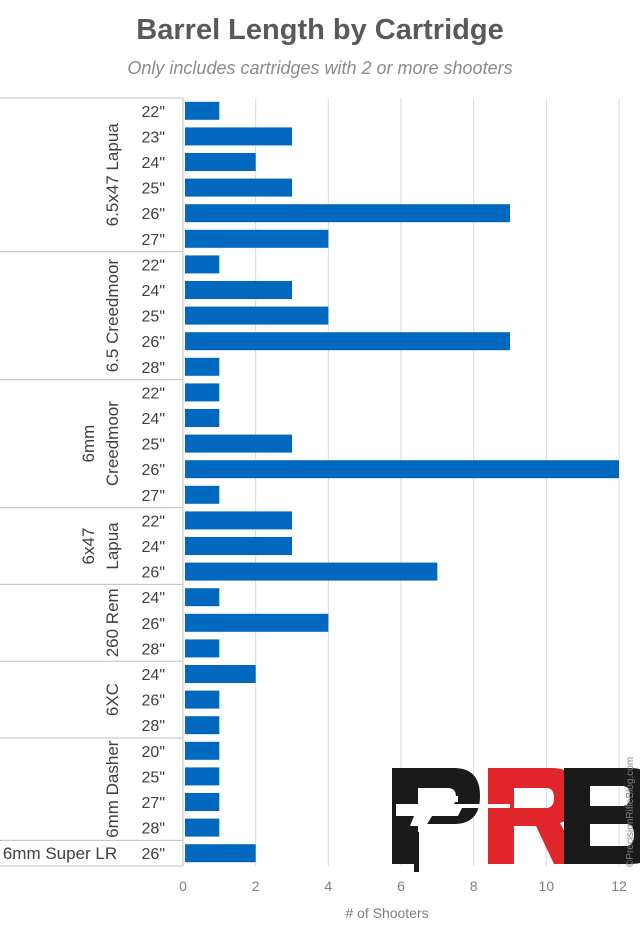 This screenshot has width=640, height=932. Describe the element at coordinates (328, 886) in the screenshot. I see `x-tick-label: 4` at that location.